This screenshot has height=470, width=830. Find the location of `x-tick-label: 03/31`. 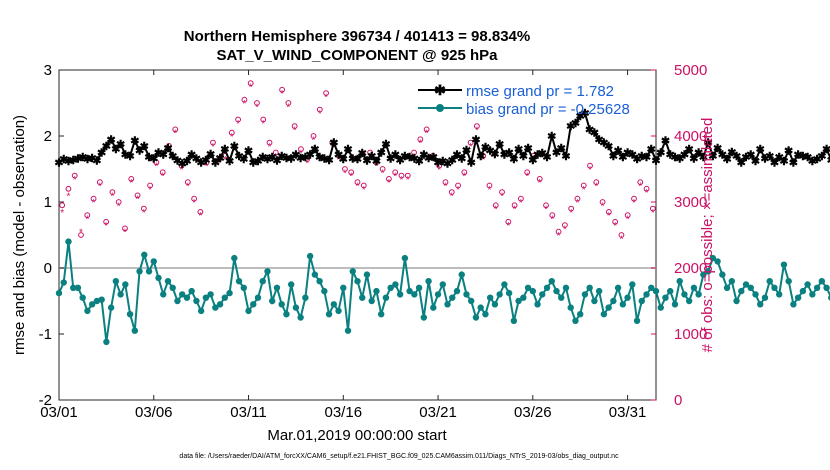

x-tick-label: 03/31 is located at coordinates (628, 412).